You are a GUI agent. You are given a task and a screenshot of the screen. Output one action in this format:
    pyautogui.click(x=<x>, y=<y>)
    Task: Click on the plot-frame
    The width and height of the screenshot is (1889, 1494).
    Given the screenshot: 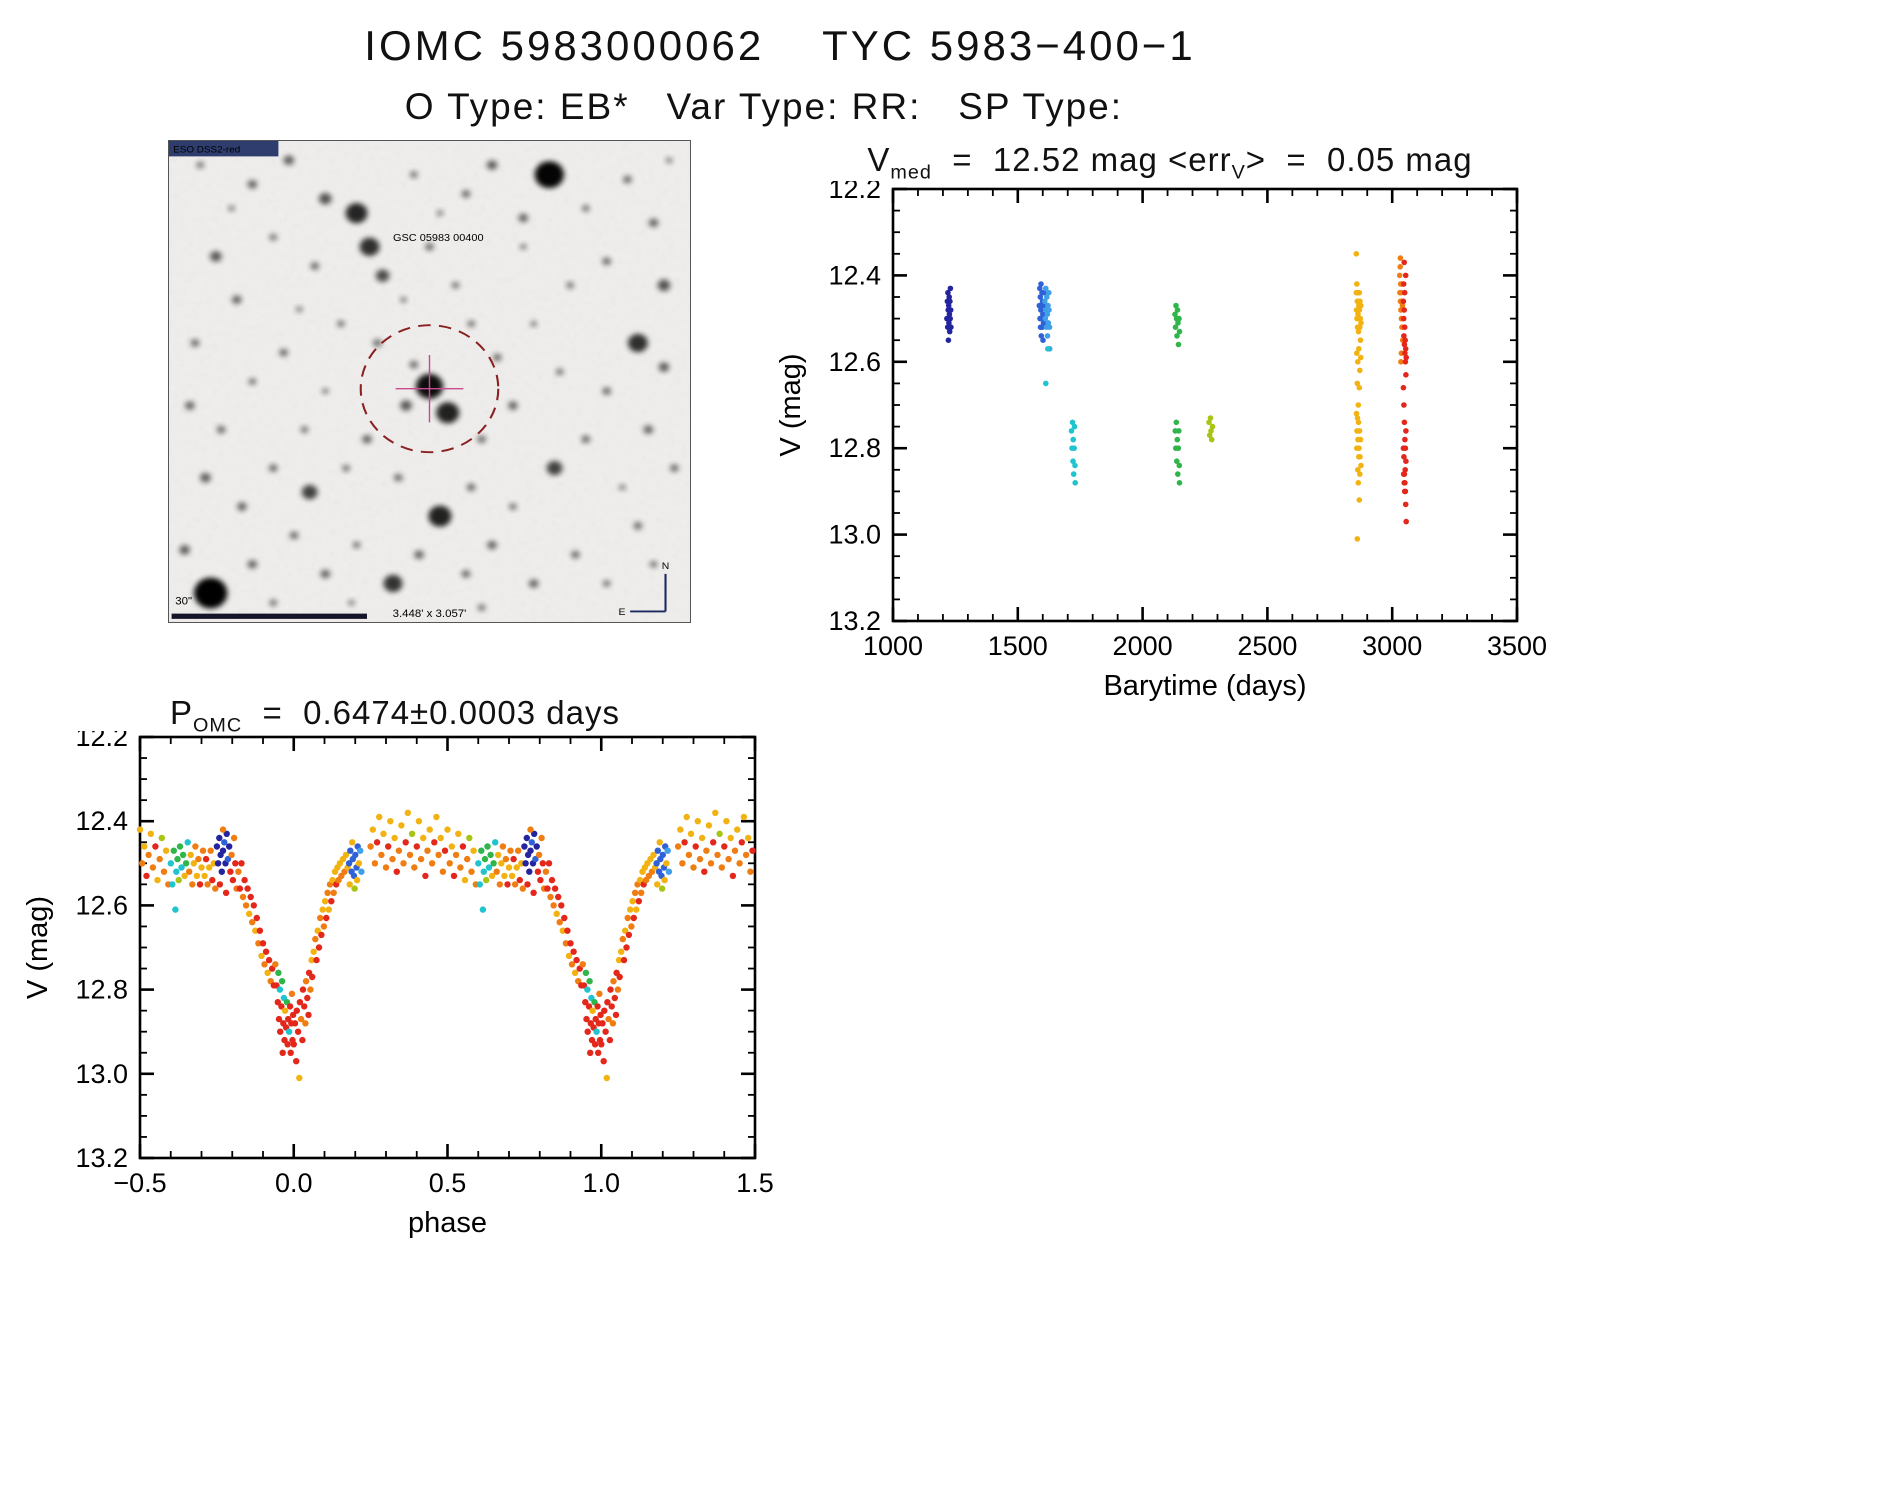 What is the action you would take?
    pyautogui.click(x=1205, y=405)
    